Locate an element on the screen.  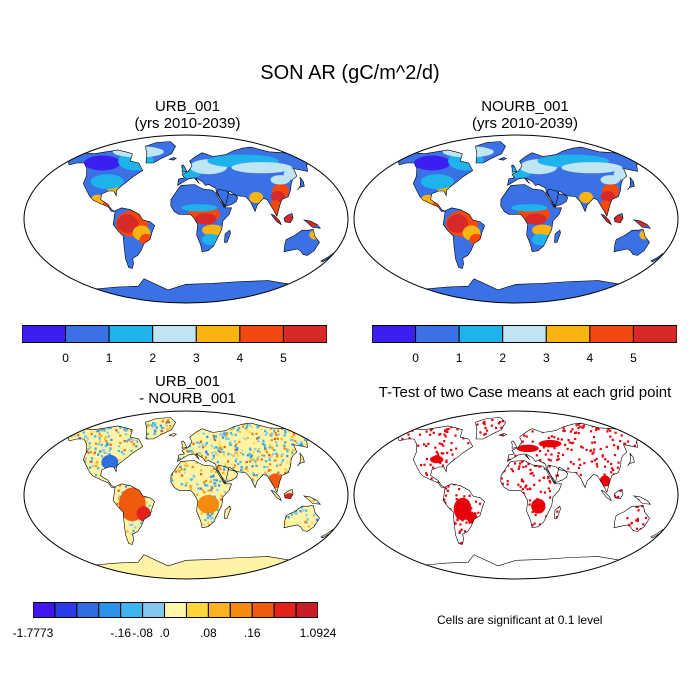
ocean is located at coordinates (516, 495).